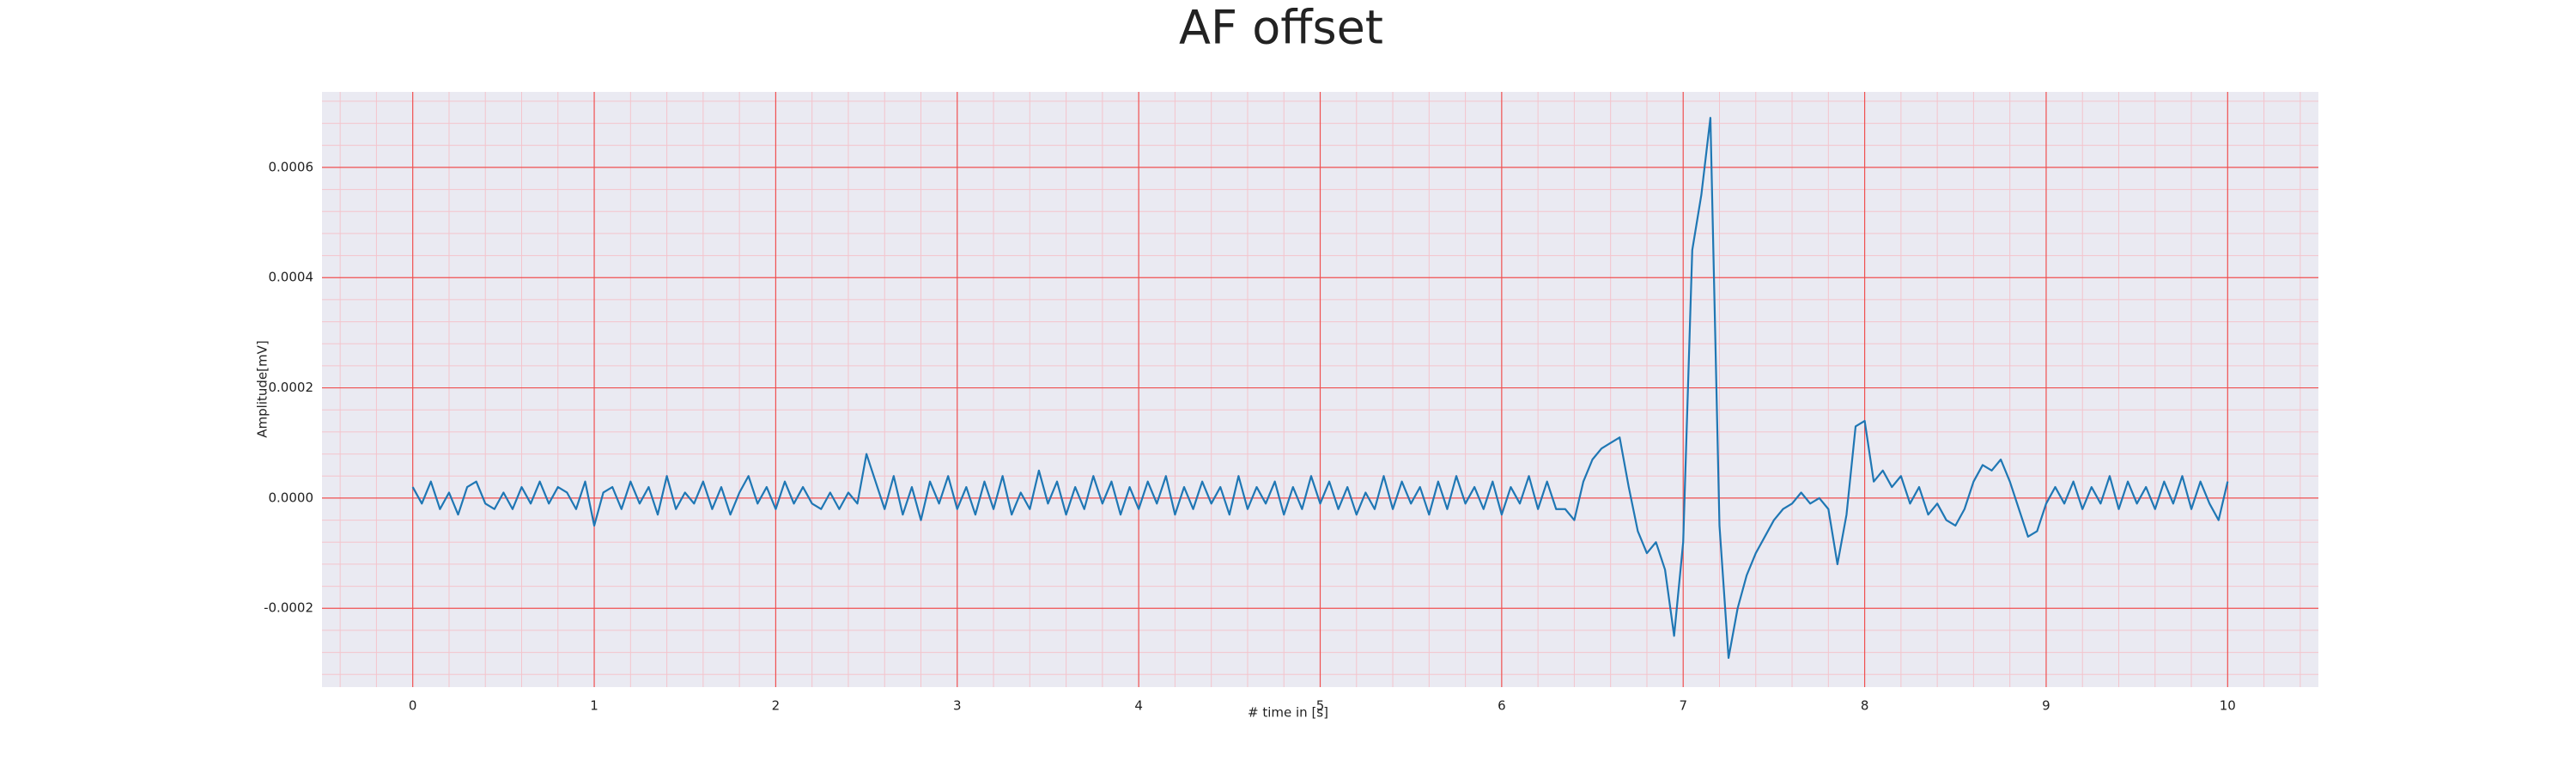 Image resolution: width=2576 pixels, height=773 pixels. I want to click on y-axis-label: Amplitude[mV], so click(262, 388).